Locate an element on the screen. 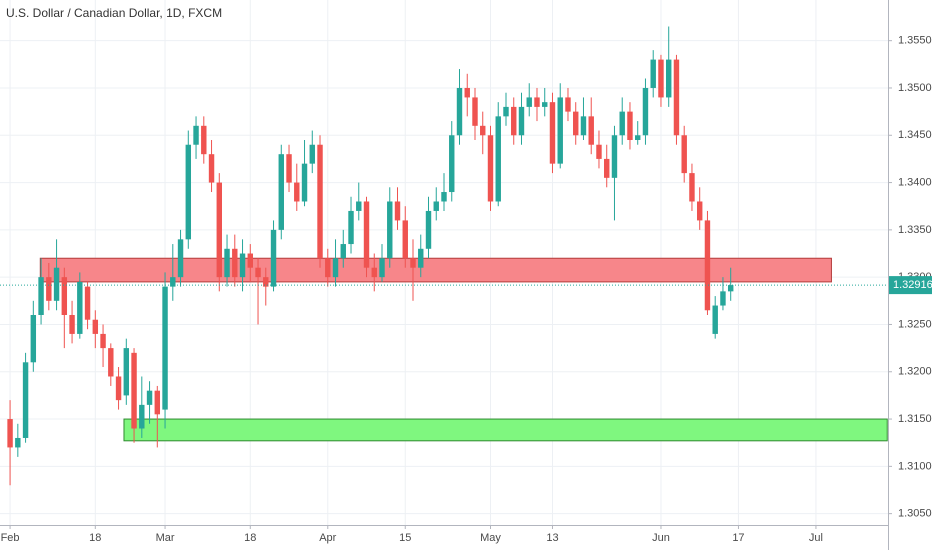 The width and height of the screenshot is (932, 550). x-tick-label: Jun is located at coordinates (661, 538).